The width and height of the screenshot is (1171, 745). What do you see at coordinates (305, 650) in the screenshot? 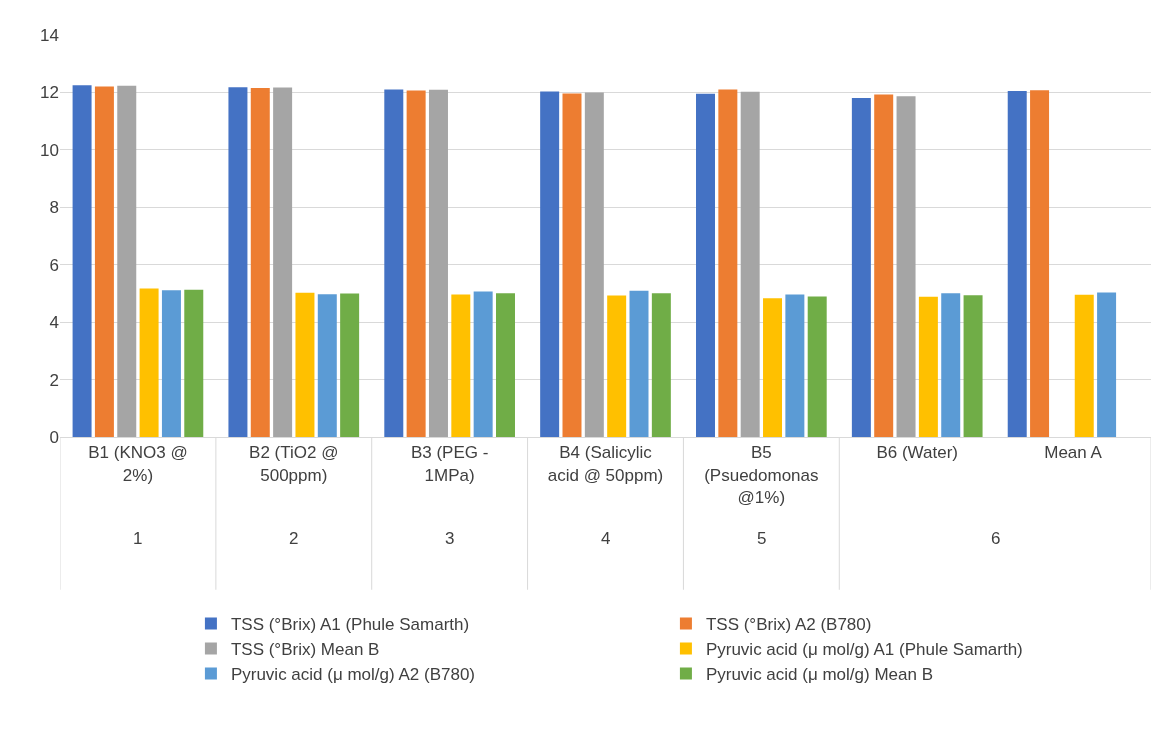
I see `legend-label: TSS (°Brix) Mean B` at bounding box center [305, 650].